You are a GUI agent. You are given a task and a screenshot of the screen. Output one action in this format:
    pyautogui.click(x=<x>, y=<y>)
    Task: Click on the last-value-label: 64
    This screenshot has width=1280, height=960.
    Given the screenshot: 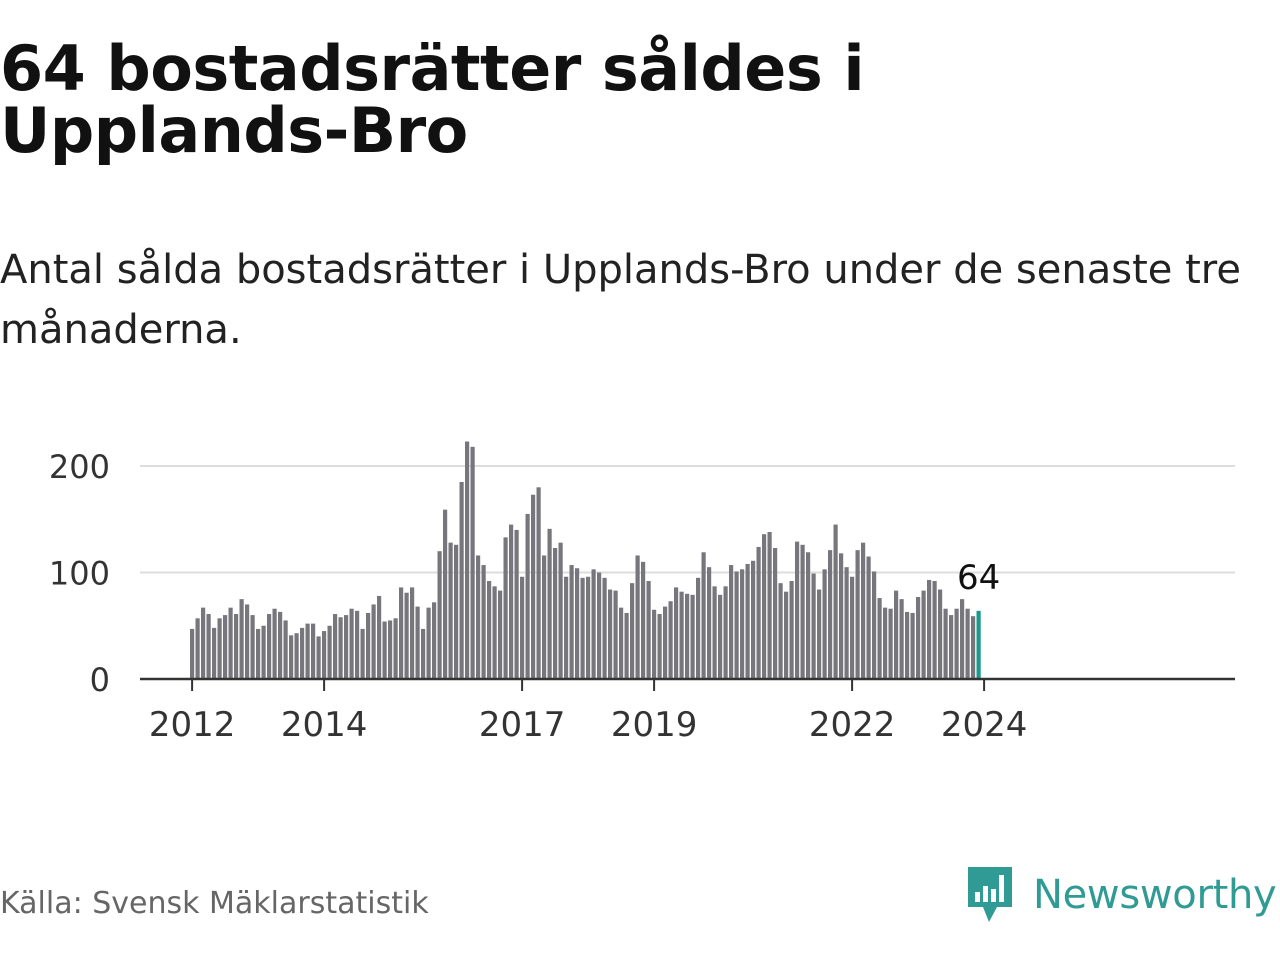 What is the action you would take?
    pyautogui.click(x=978, y=578)
    